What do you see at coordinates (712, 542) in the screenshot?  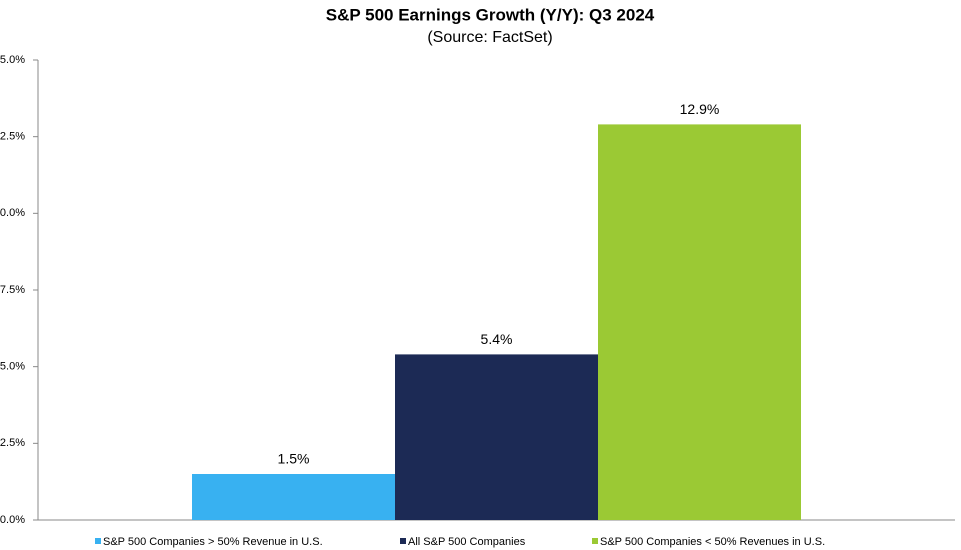 I see `legend-label: S&P 500 Companies < 50% Revenues in U.S.` at bounding box center [712, 542].